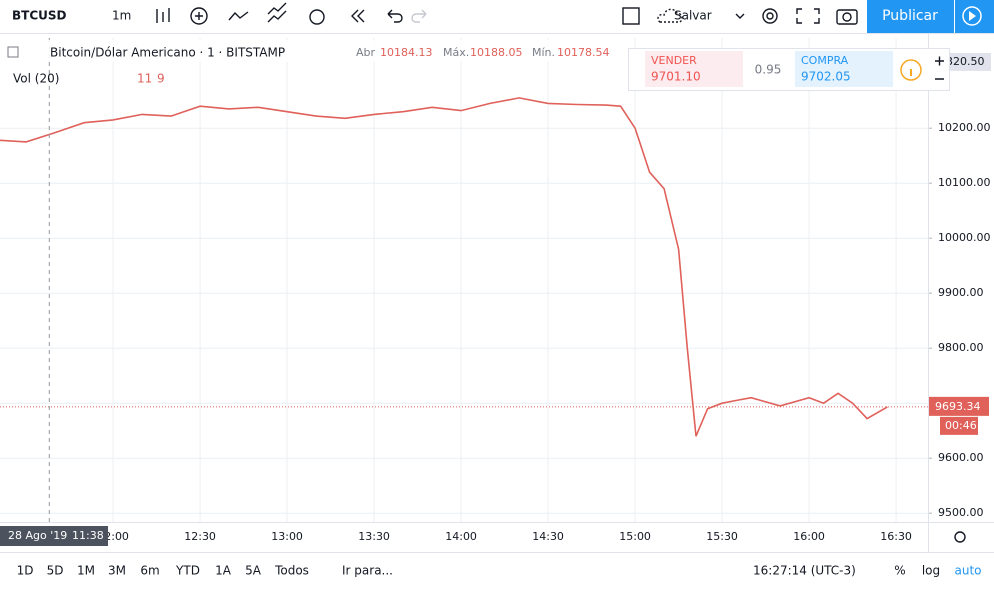 The width and height of the screenshot is (994, 590). What do you see at coordinates (366, 52) in the screenshot?
I see `open-label: Abr` at bounding box center [366, 52].